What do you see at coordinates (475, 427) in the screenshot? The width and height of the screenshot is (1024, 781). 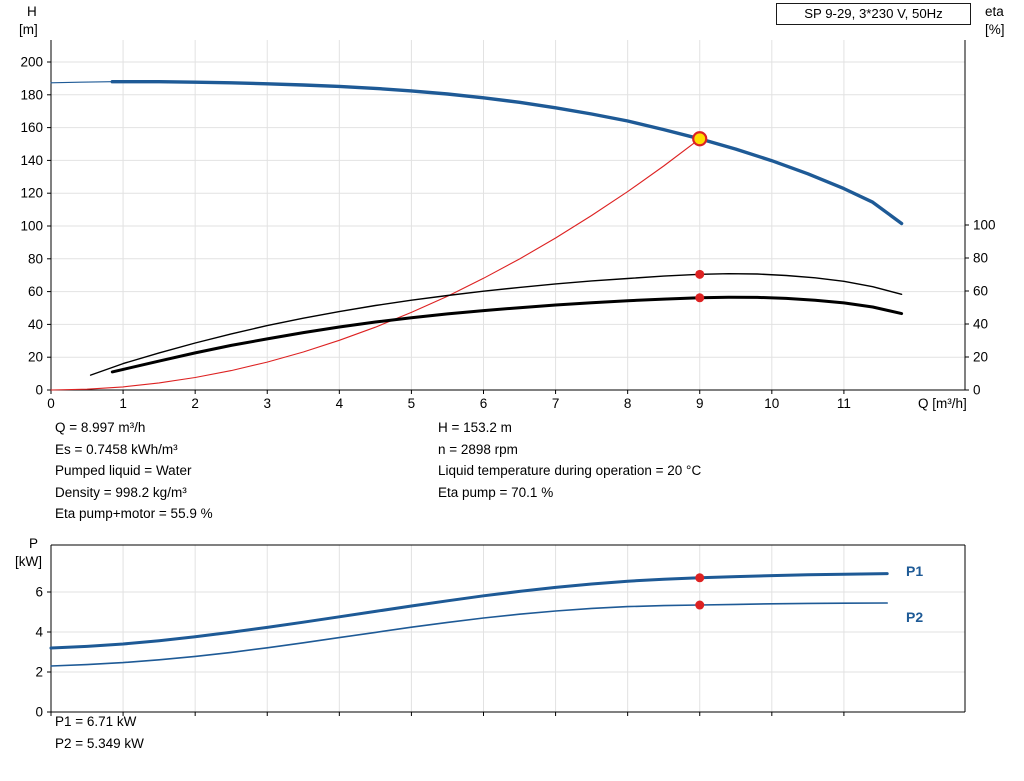 I see `info-h: H = 153.2 m` at bounding box center [475, 427].